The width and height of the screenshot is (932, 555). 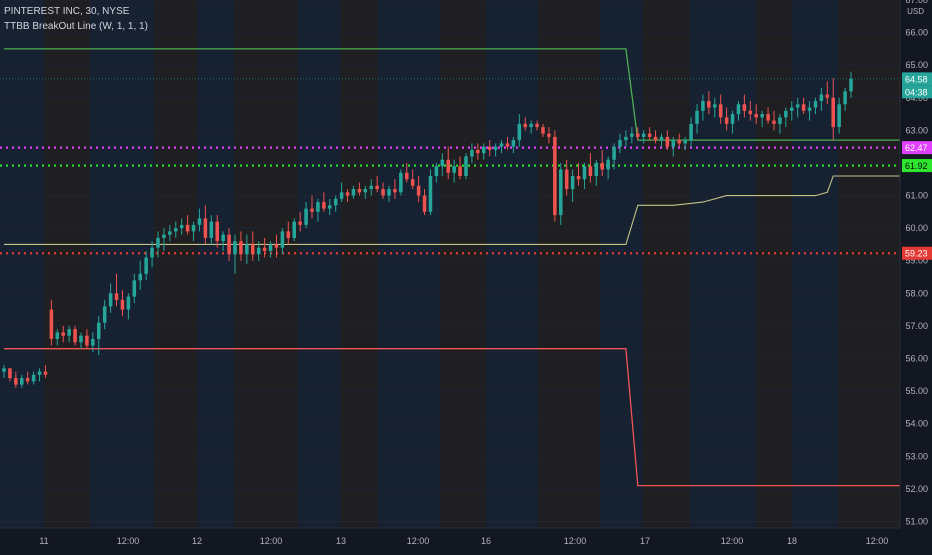 I want to click on y-tick-label: 53.00, so click(x=916, y=456).